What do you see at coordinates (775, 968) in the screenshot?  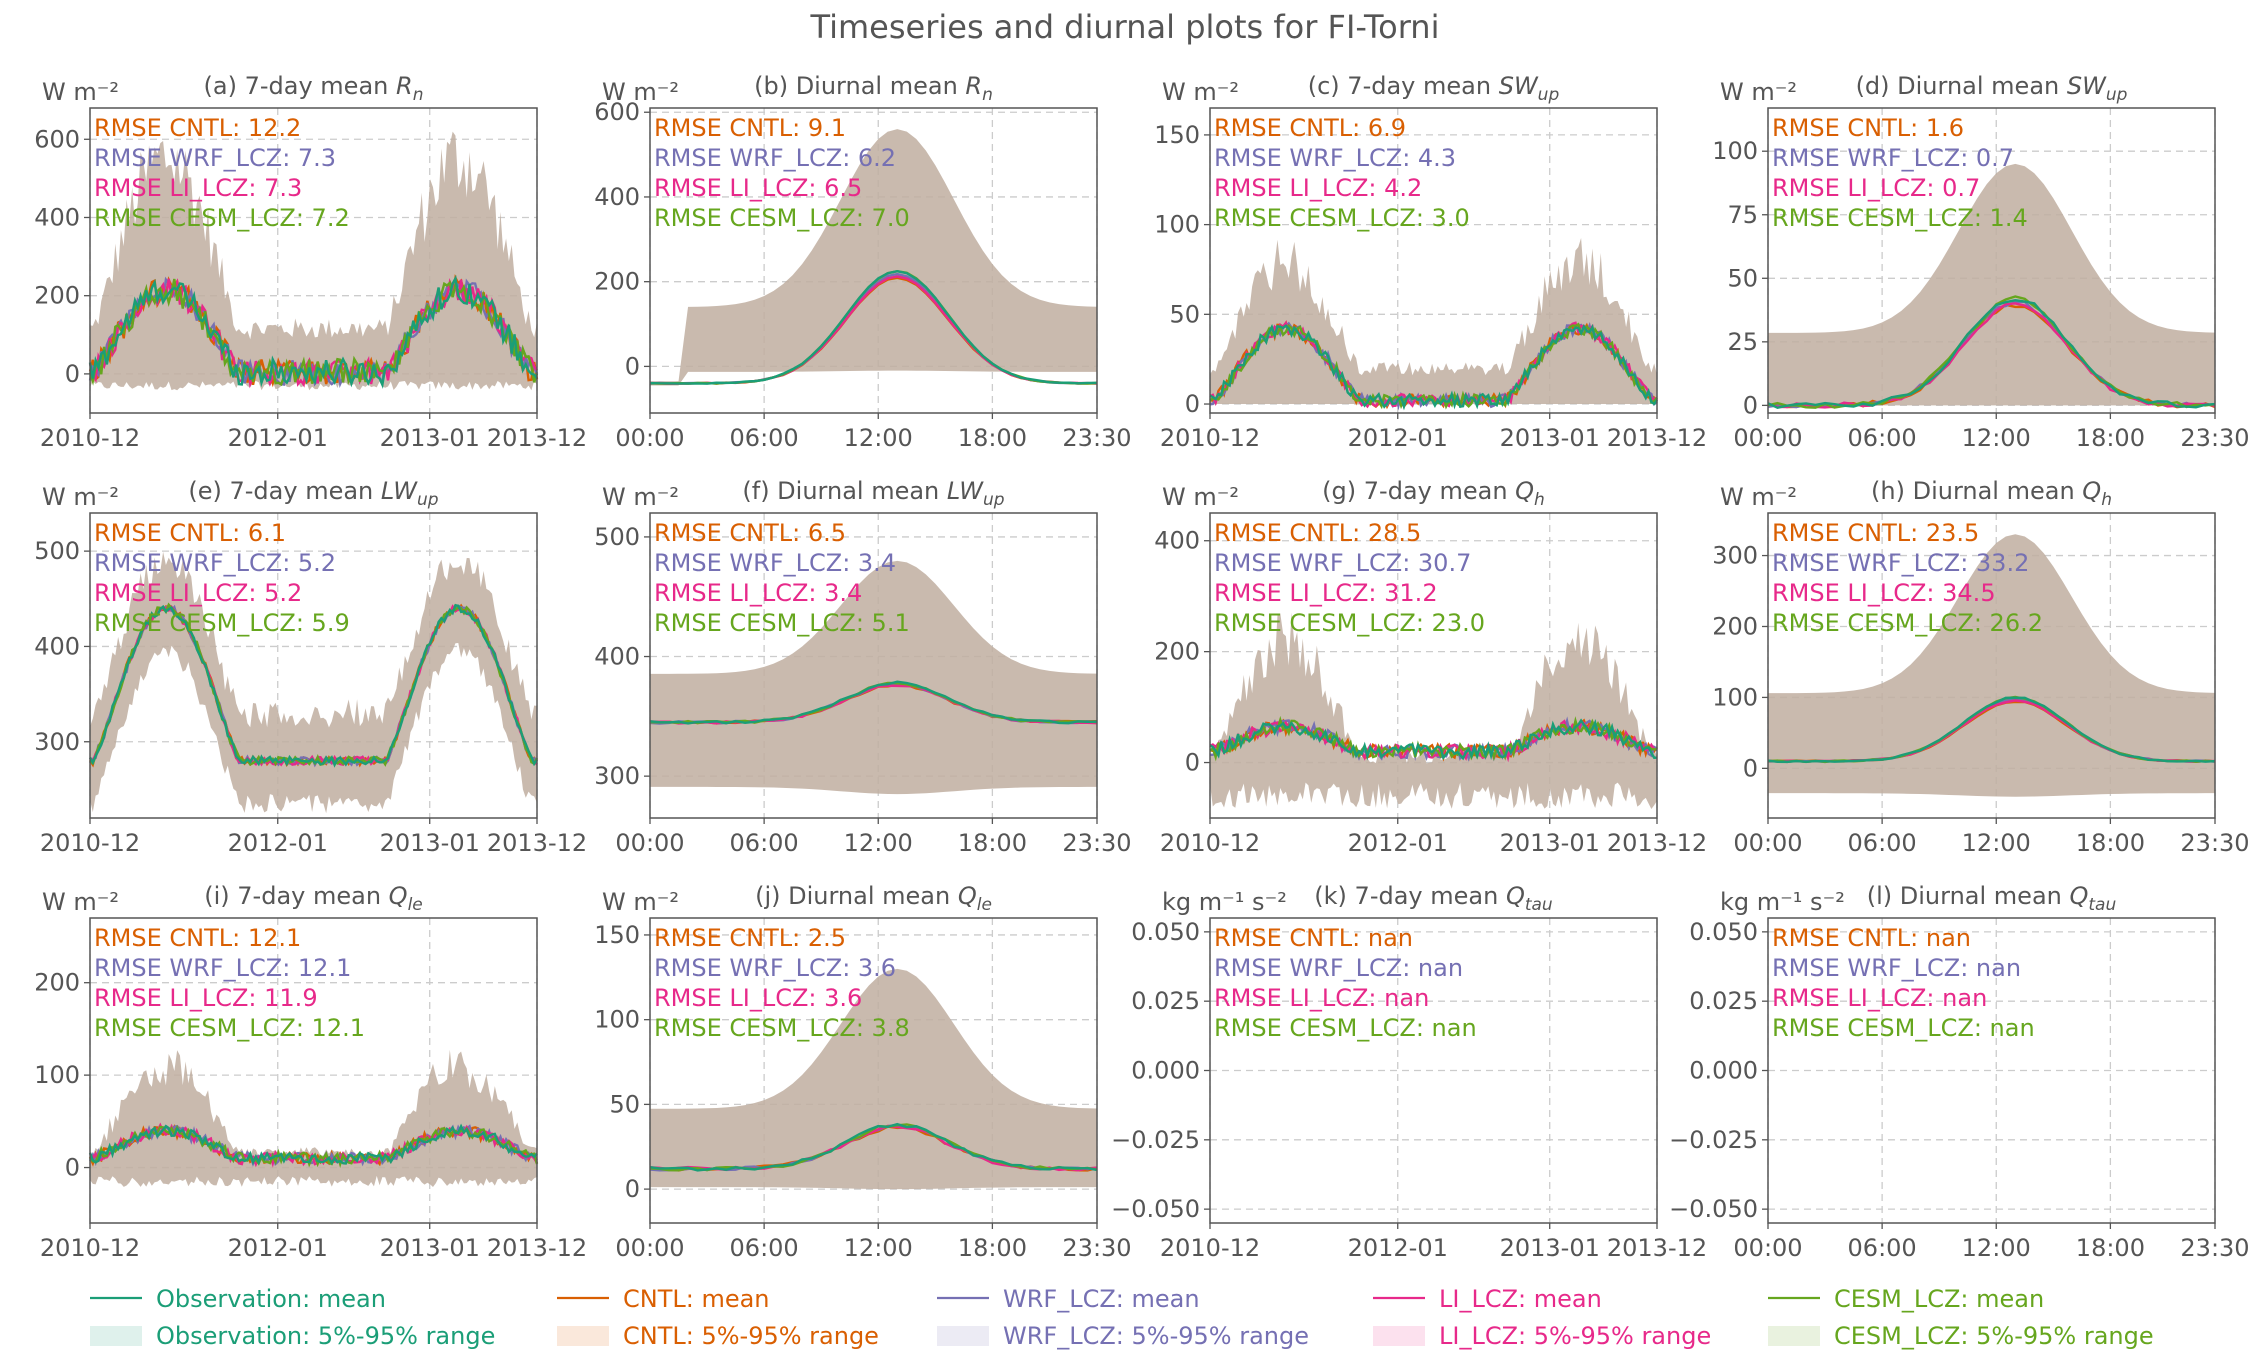 I see `rmse-label: RMSE WRF_LCZ: 3.6` at bounding box center [775, 968].